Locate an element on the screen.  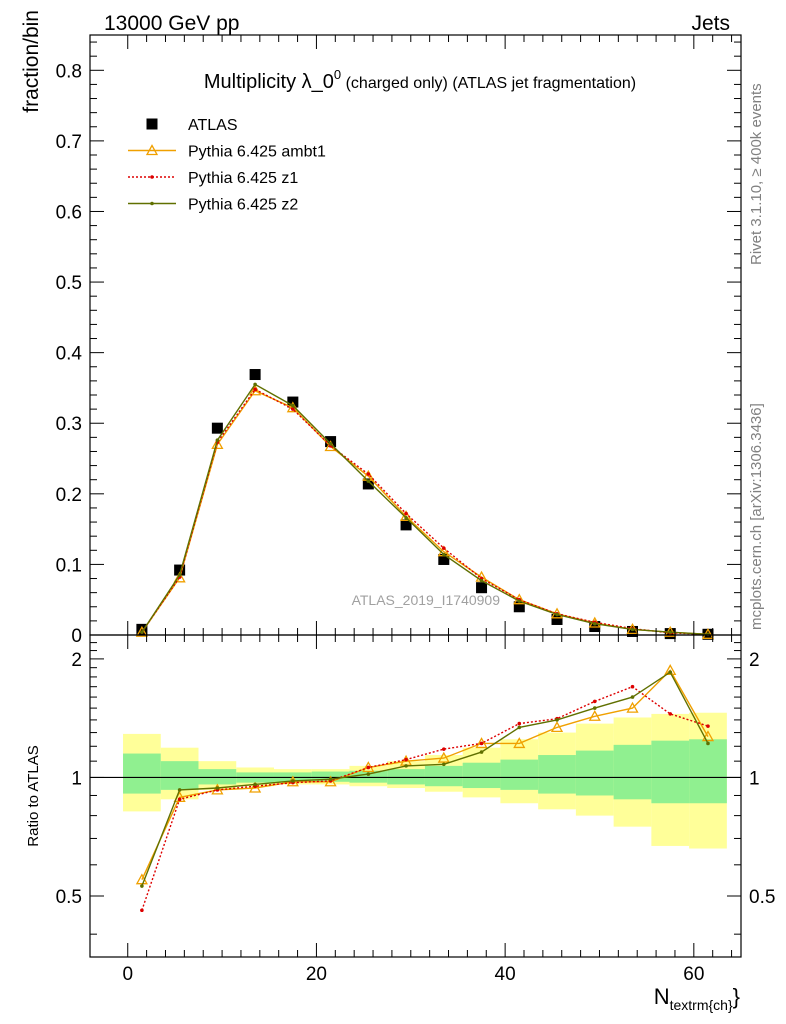
x-axis-label-main: N is located at coordinates (662, 996).